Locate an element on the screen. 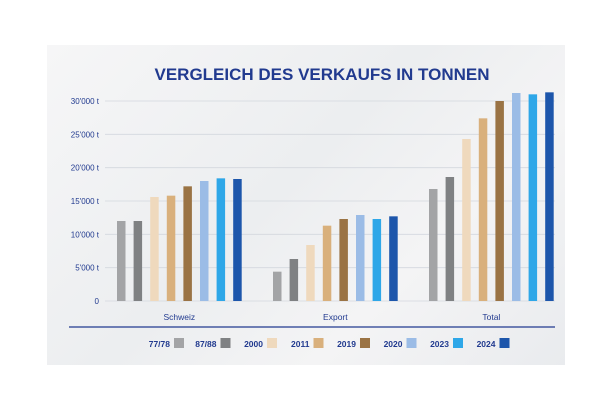  bar-total-2000 is located at coordinates (466, 220).